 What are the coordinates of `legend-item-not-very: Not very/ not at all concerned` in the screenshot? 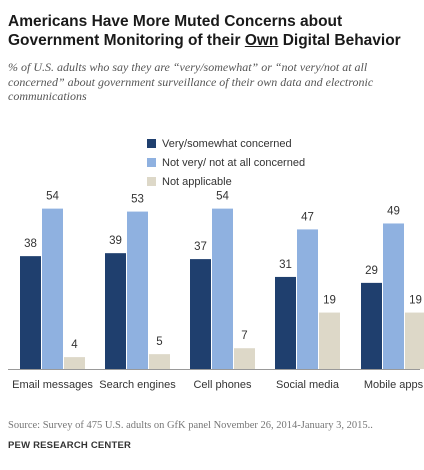 It's located at (226, 162).